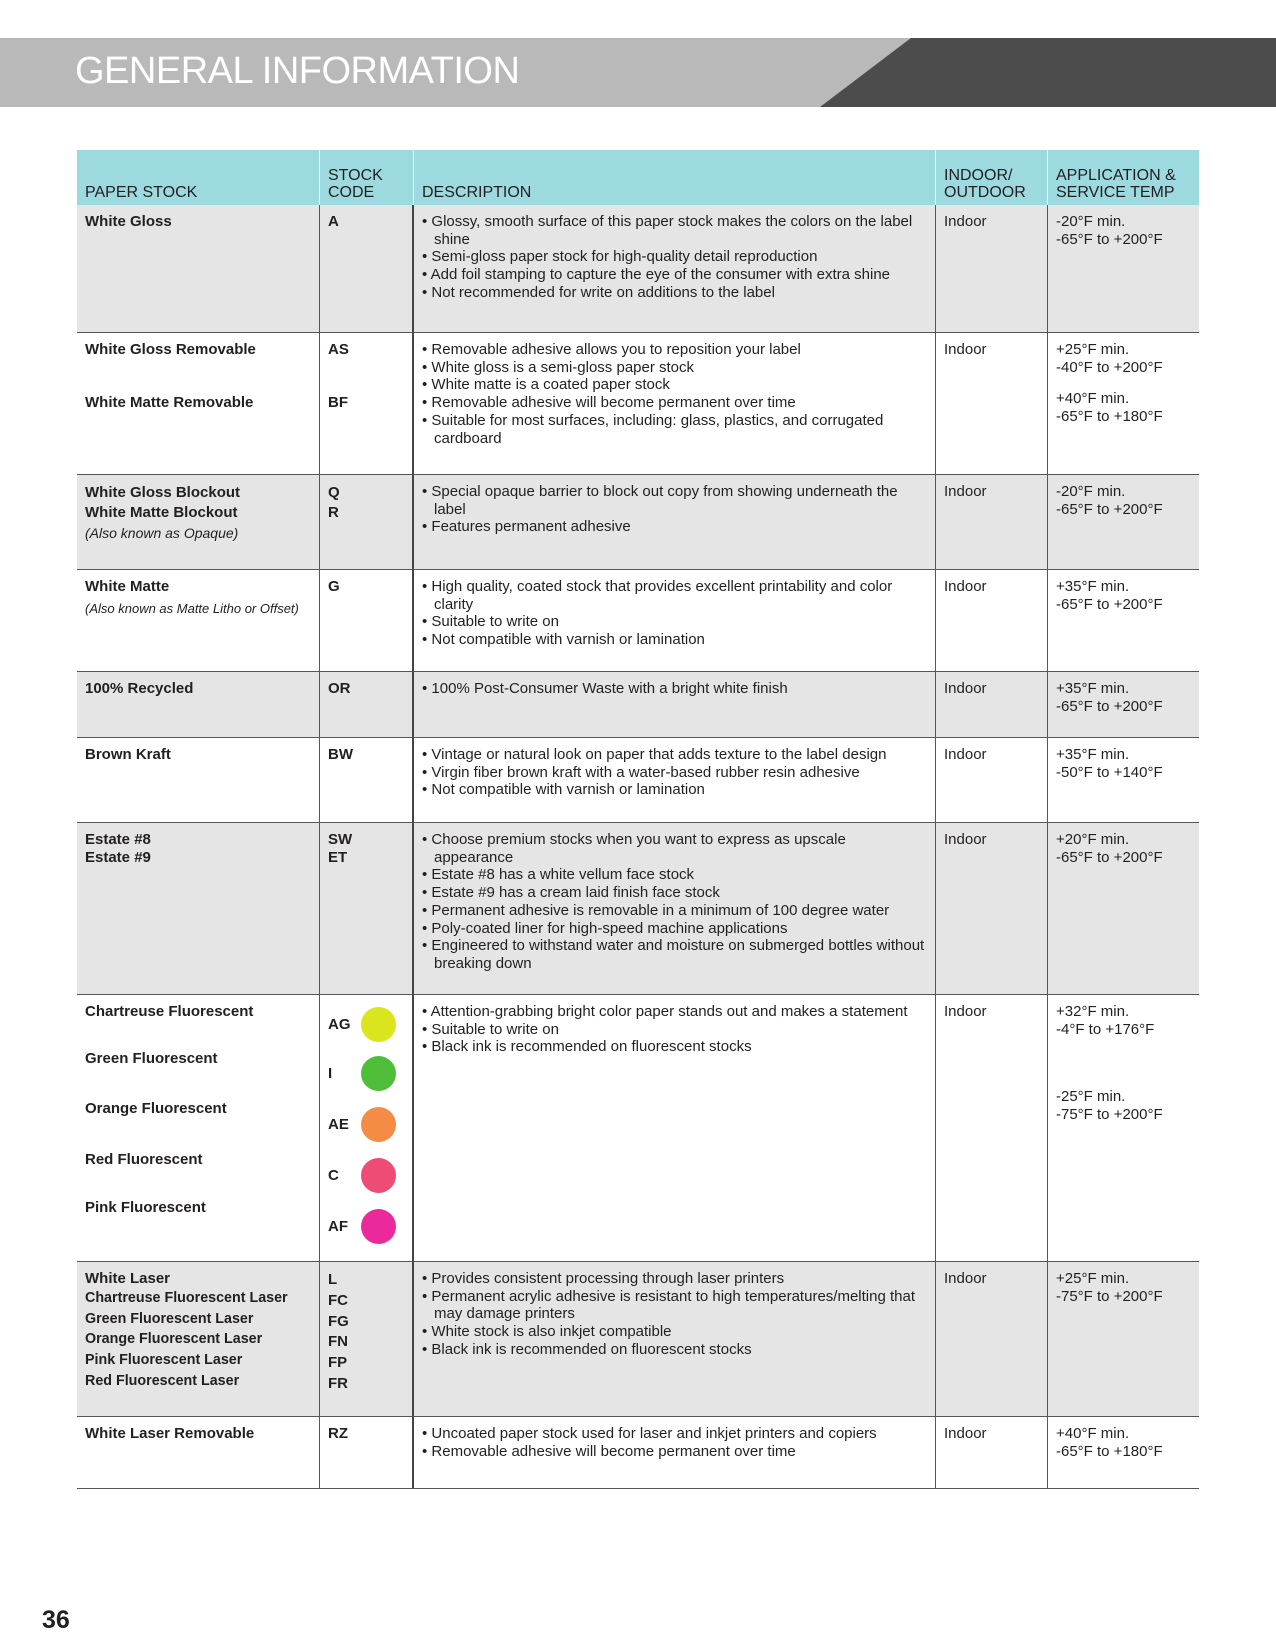 The height and width of the screenshot is (1650, 1276). I want to click on paper-stock-name: 100% Recycled, so click(139, 688).